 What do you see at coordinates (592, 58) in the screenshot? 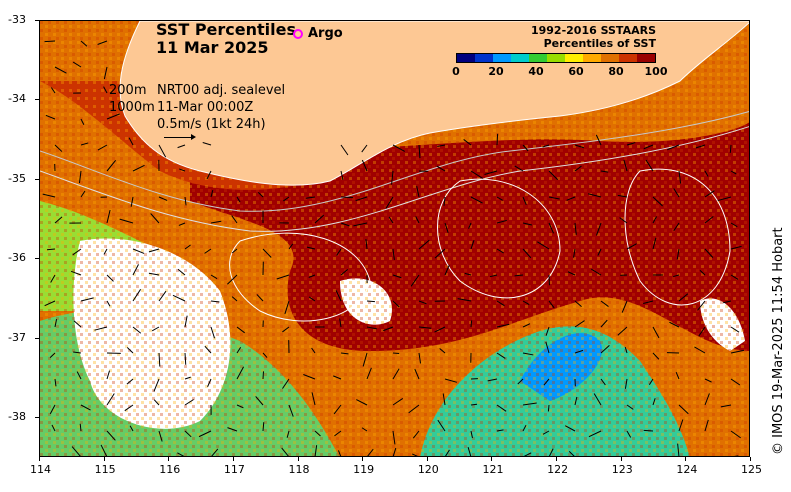
I see `colorbar-swatch` at bounding box center [592, 58].